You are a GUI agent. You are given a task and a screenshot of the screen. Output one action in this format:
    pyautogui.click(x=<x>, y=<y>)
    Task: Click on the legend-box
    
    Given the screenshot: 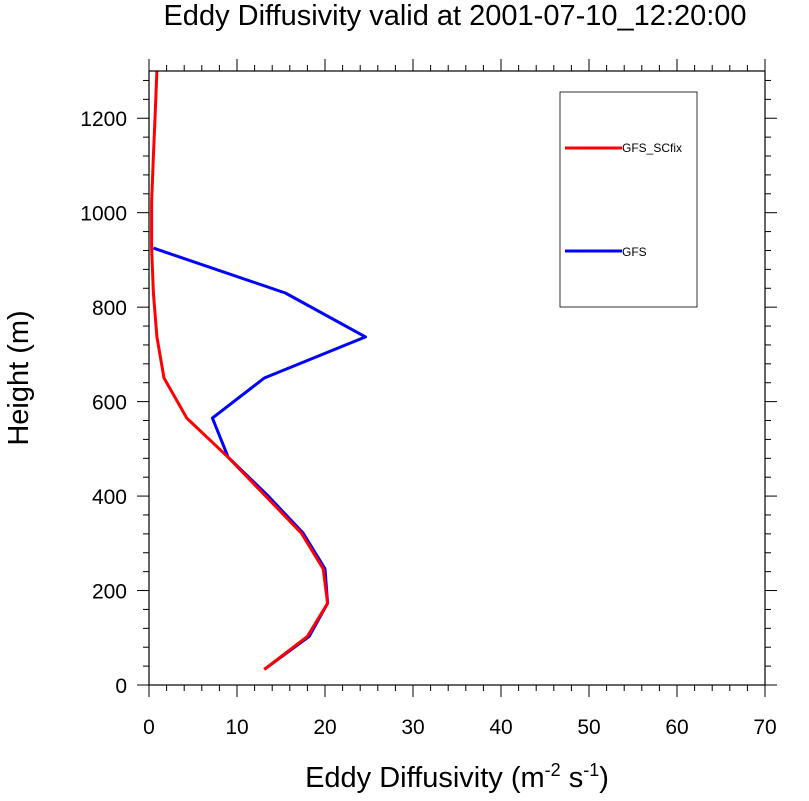 What is the action you would take?
    pyautogui.click(x=628, y=199)
    